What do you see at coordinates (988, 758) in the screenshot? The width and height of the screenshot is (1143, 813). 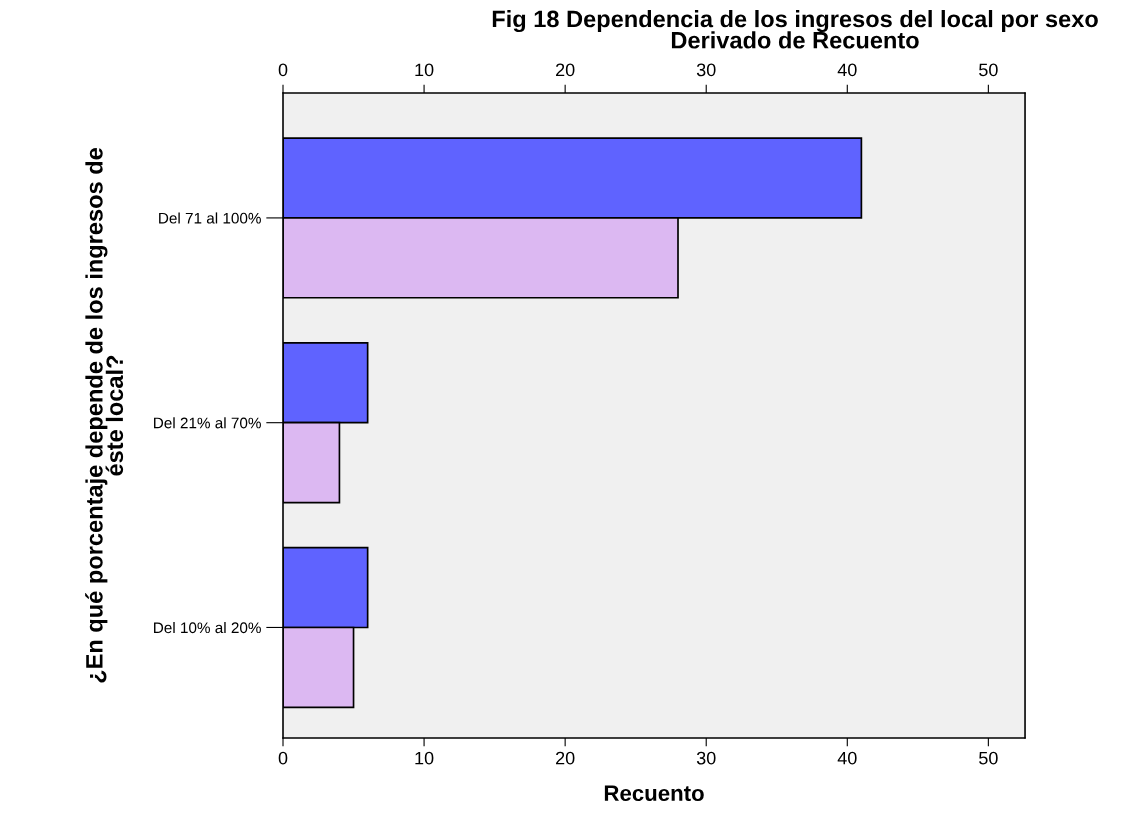 I see `x-tick-label: 50` at bounding box center [988, 758].